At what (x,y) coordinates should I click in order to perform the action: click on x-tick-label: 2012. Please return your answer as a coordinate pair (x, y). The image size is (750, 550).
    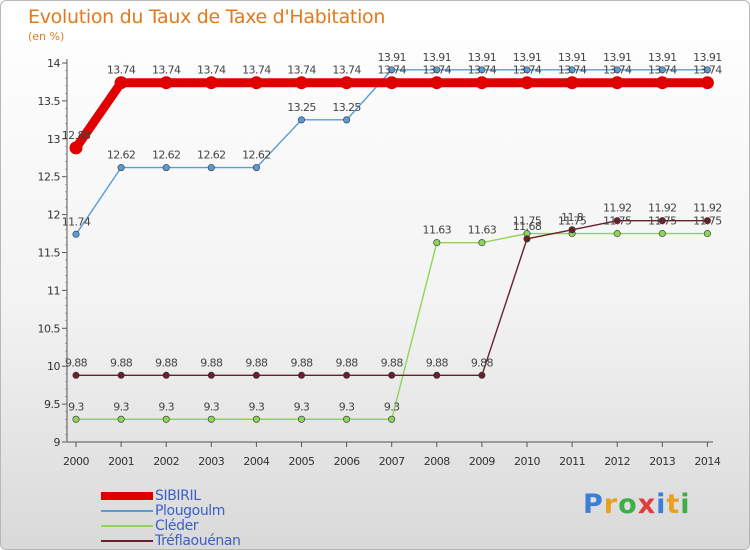
    Looking at the image, I should click on (617, 461).